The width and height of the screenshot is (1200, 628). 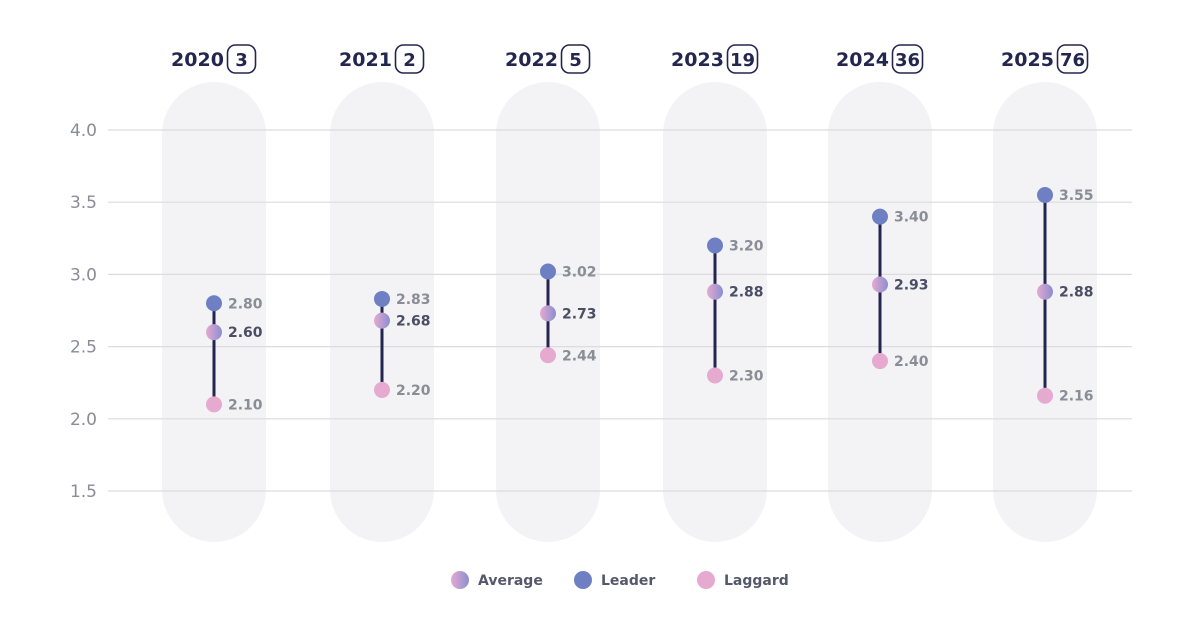 I want to click on legend-laggard-marker, so click(x=706, y=580).